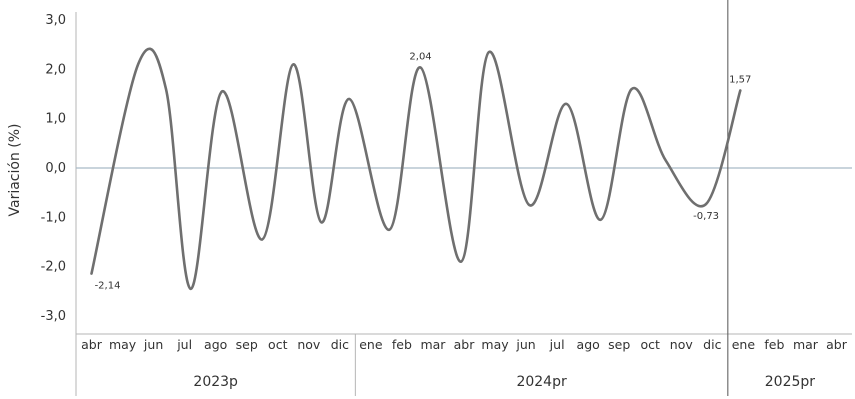 Image resolution: width=855 pixels, height=399 pixels. Describe the element at coordinates (55, 69) in the screenshot. I see `y-tick-label: 2,0` at that location.